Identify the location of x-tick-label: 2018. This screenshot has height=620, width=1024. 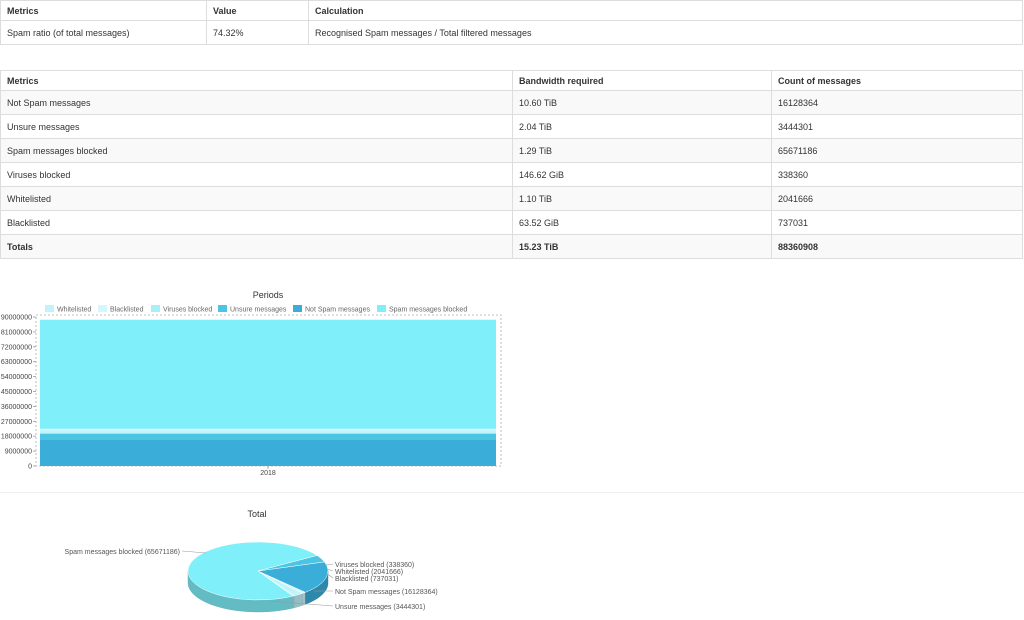
(268, 473).